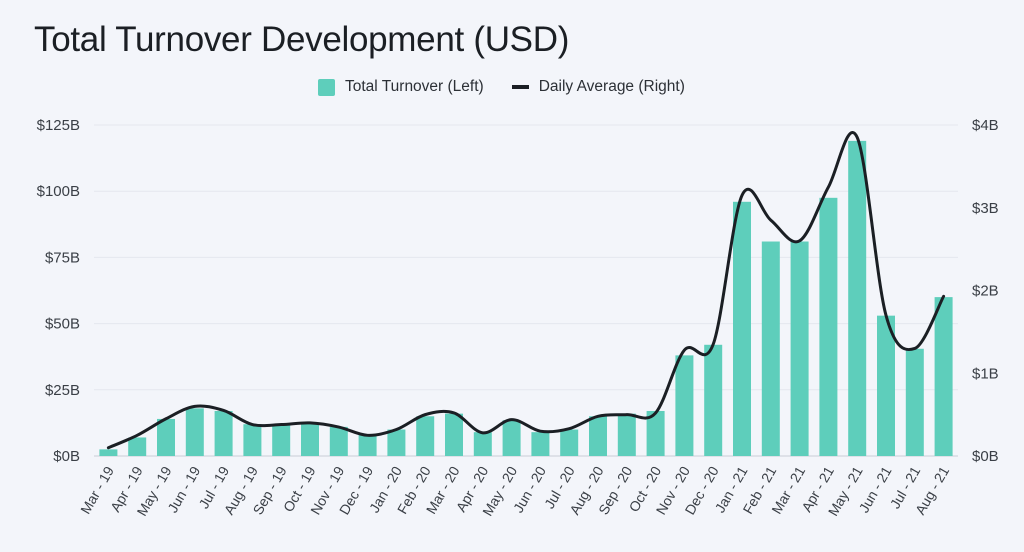 The width and height of the screenshot is (1024, 552). What do you see at coordinates (985, 291) in the screenshot?
I see `y-right-tick-label: $2B` at bounding box center [985, 291].